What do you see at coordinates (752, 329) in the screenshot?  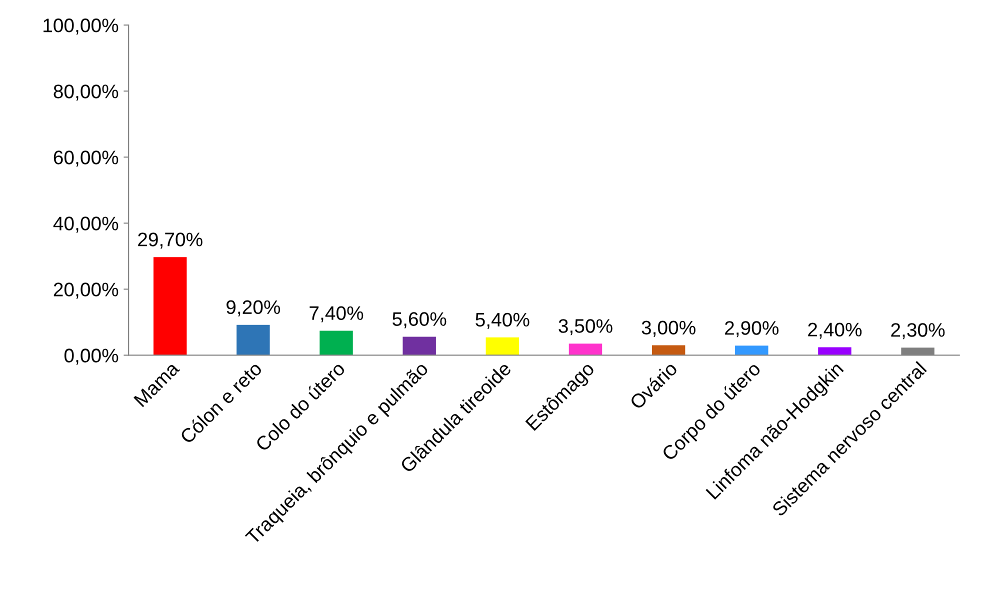 I see `data-label: 2,90%` at bounding box center [752, 329].